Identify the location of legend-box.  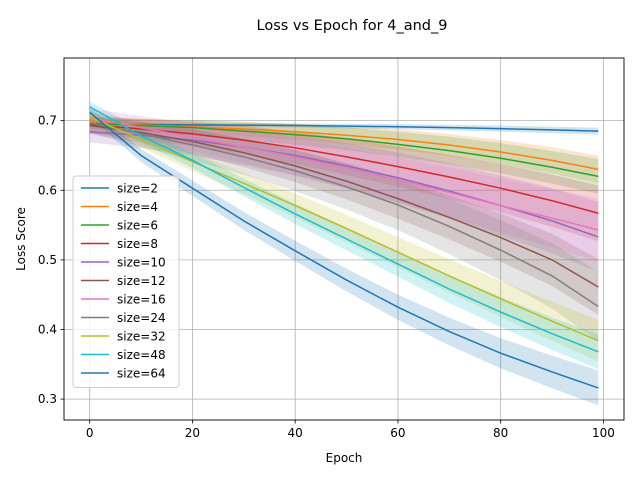
(126, 281).